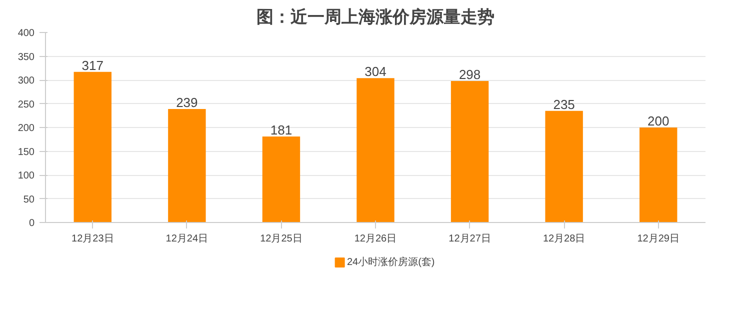  Describe the element at coordinates (564, 239) in the screenshot. I see `x-tick-label: 12月28日` at that location.